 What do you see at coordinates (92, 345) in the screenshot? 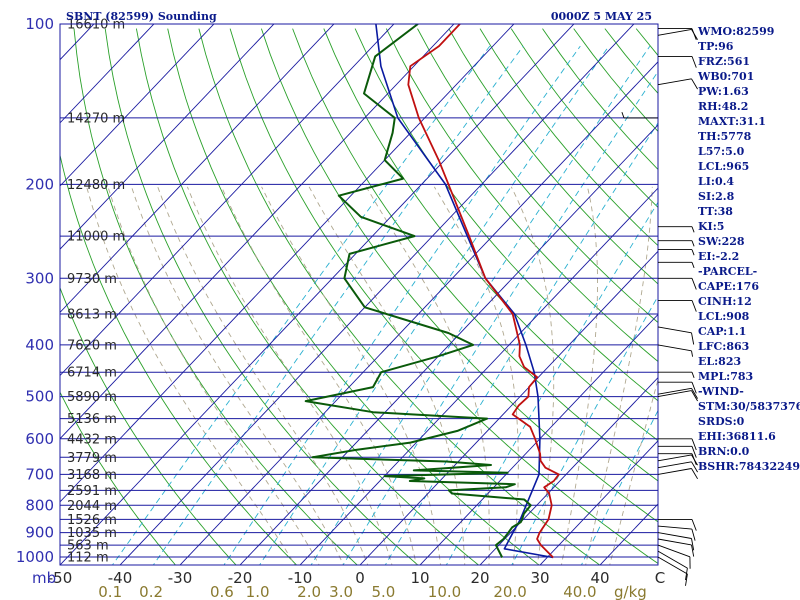
I see `height-label: 7620 m` at bounding box center [92, 345].